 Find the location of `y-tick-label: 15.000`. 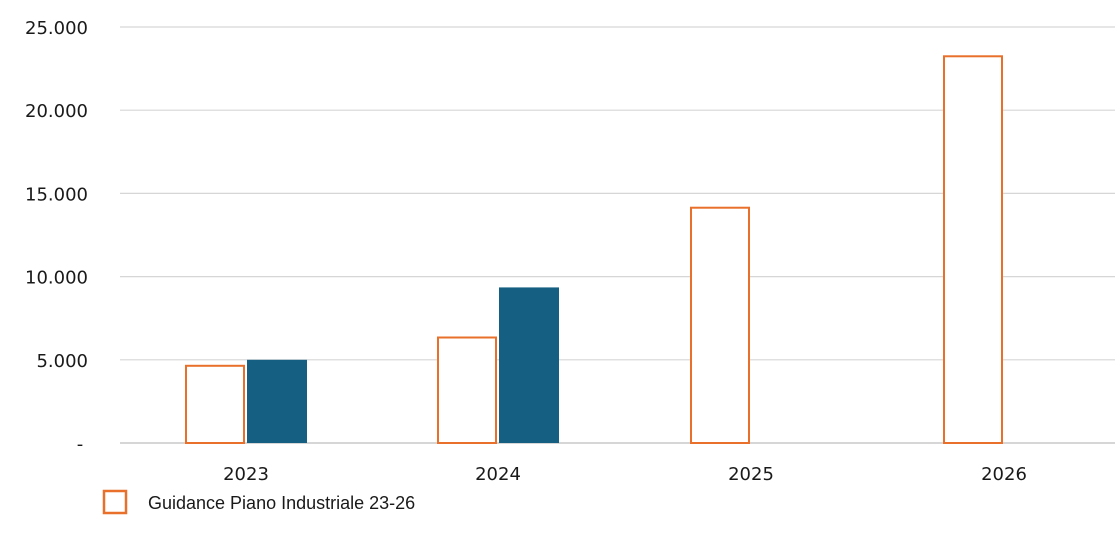

y-tick-label: 15.000 is located at coordinates (56, 194).